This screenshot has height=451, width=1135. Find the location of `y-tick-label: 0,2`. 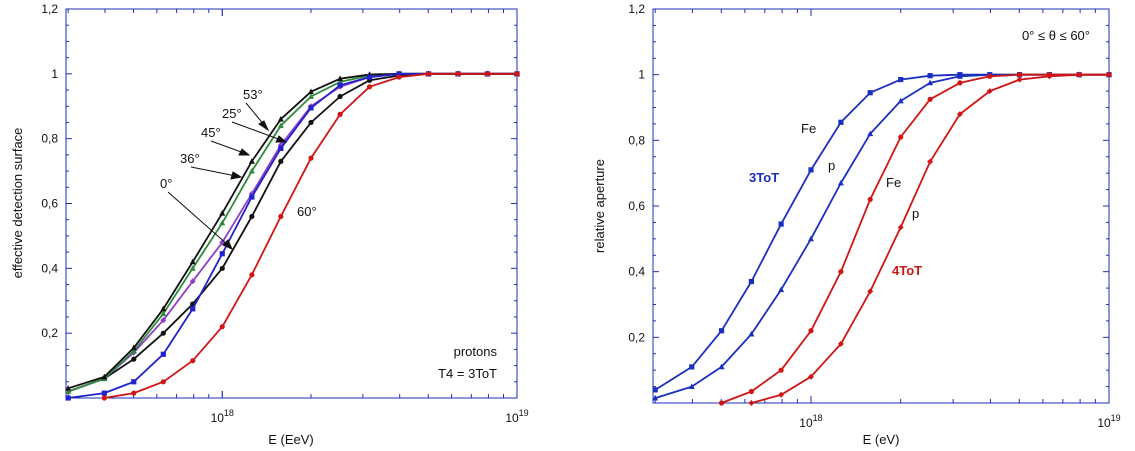

y-tick-label: 0,2 is located at coordinates (49, 333).